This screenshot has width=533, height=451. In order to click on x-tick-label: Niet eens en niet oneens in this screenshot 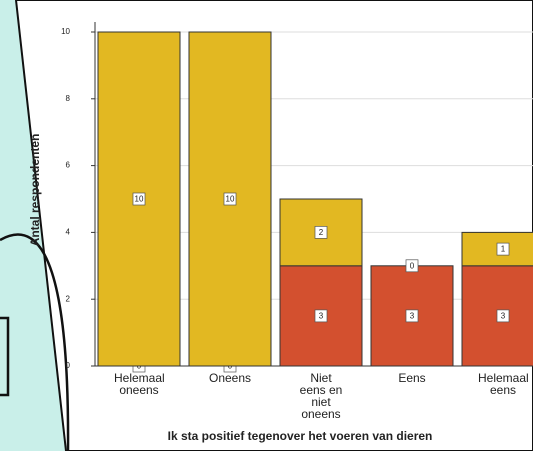, I will do `click(321, 396)`.